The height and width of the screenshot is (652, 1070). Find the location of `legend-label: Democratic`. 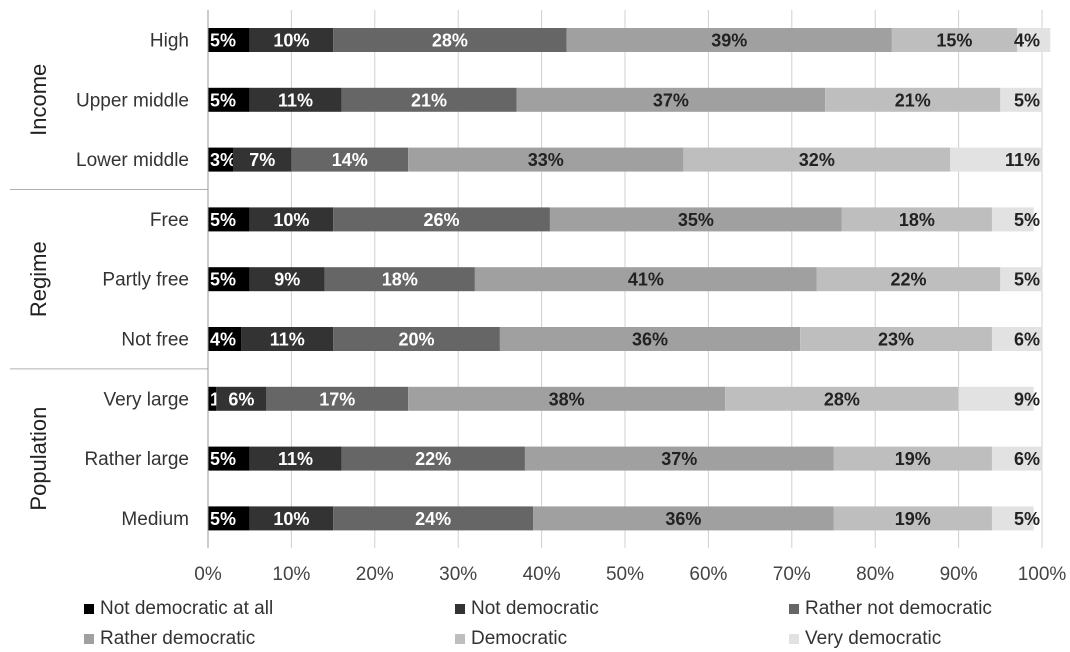

legend-label: Democratic is located at coordinates (519, 638).